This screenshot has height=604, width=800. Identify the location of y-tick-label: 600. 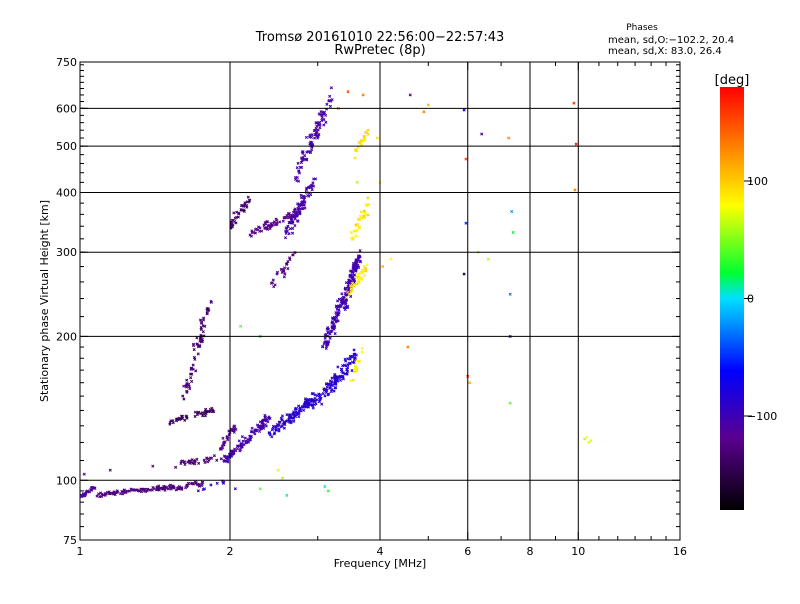
(66, 108).